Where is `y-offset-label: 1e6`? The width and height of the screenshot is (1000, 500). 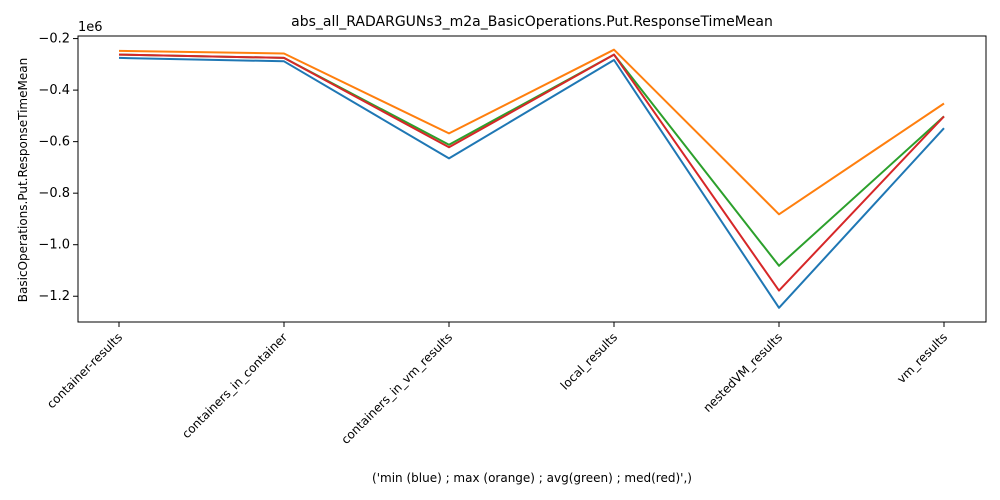 y-offset-label: 1e6 is located at coordinates (90, 27).